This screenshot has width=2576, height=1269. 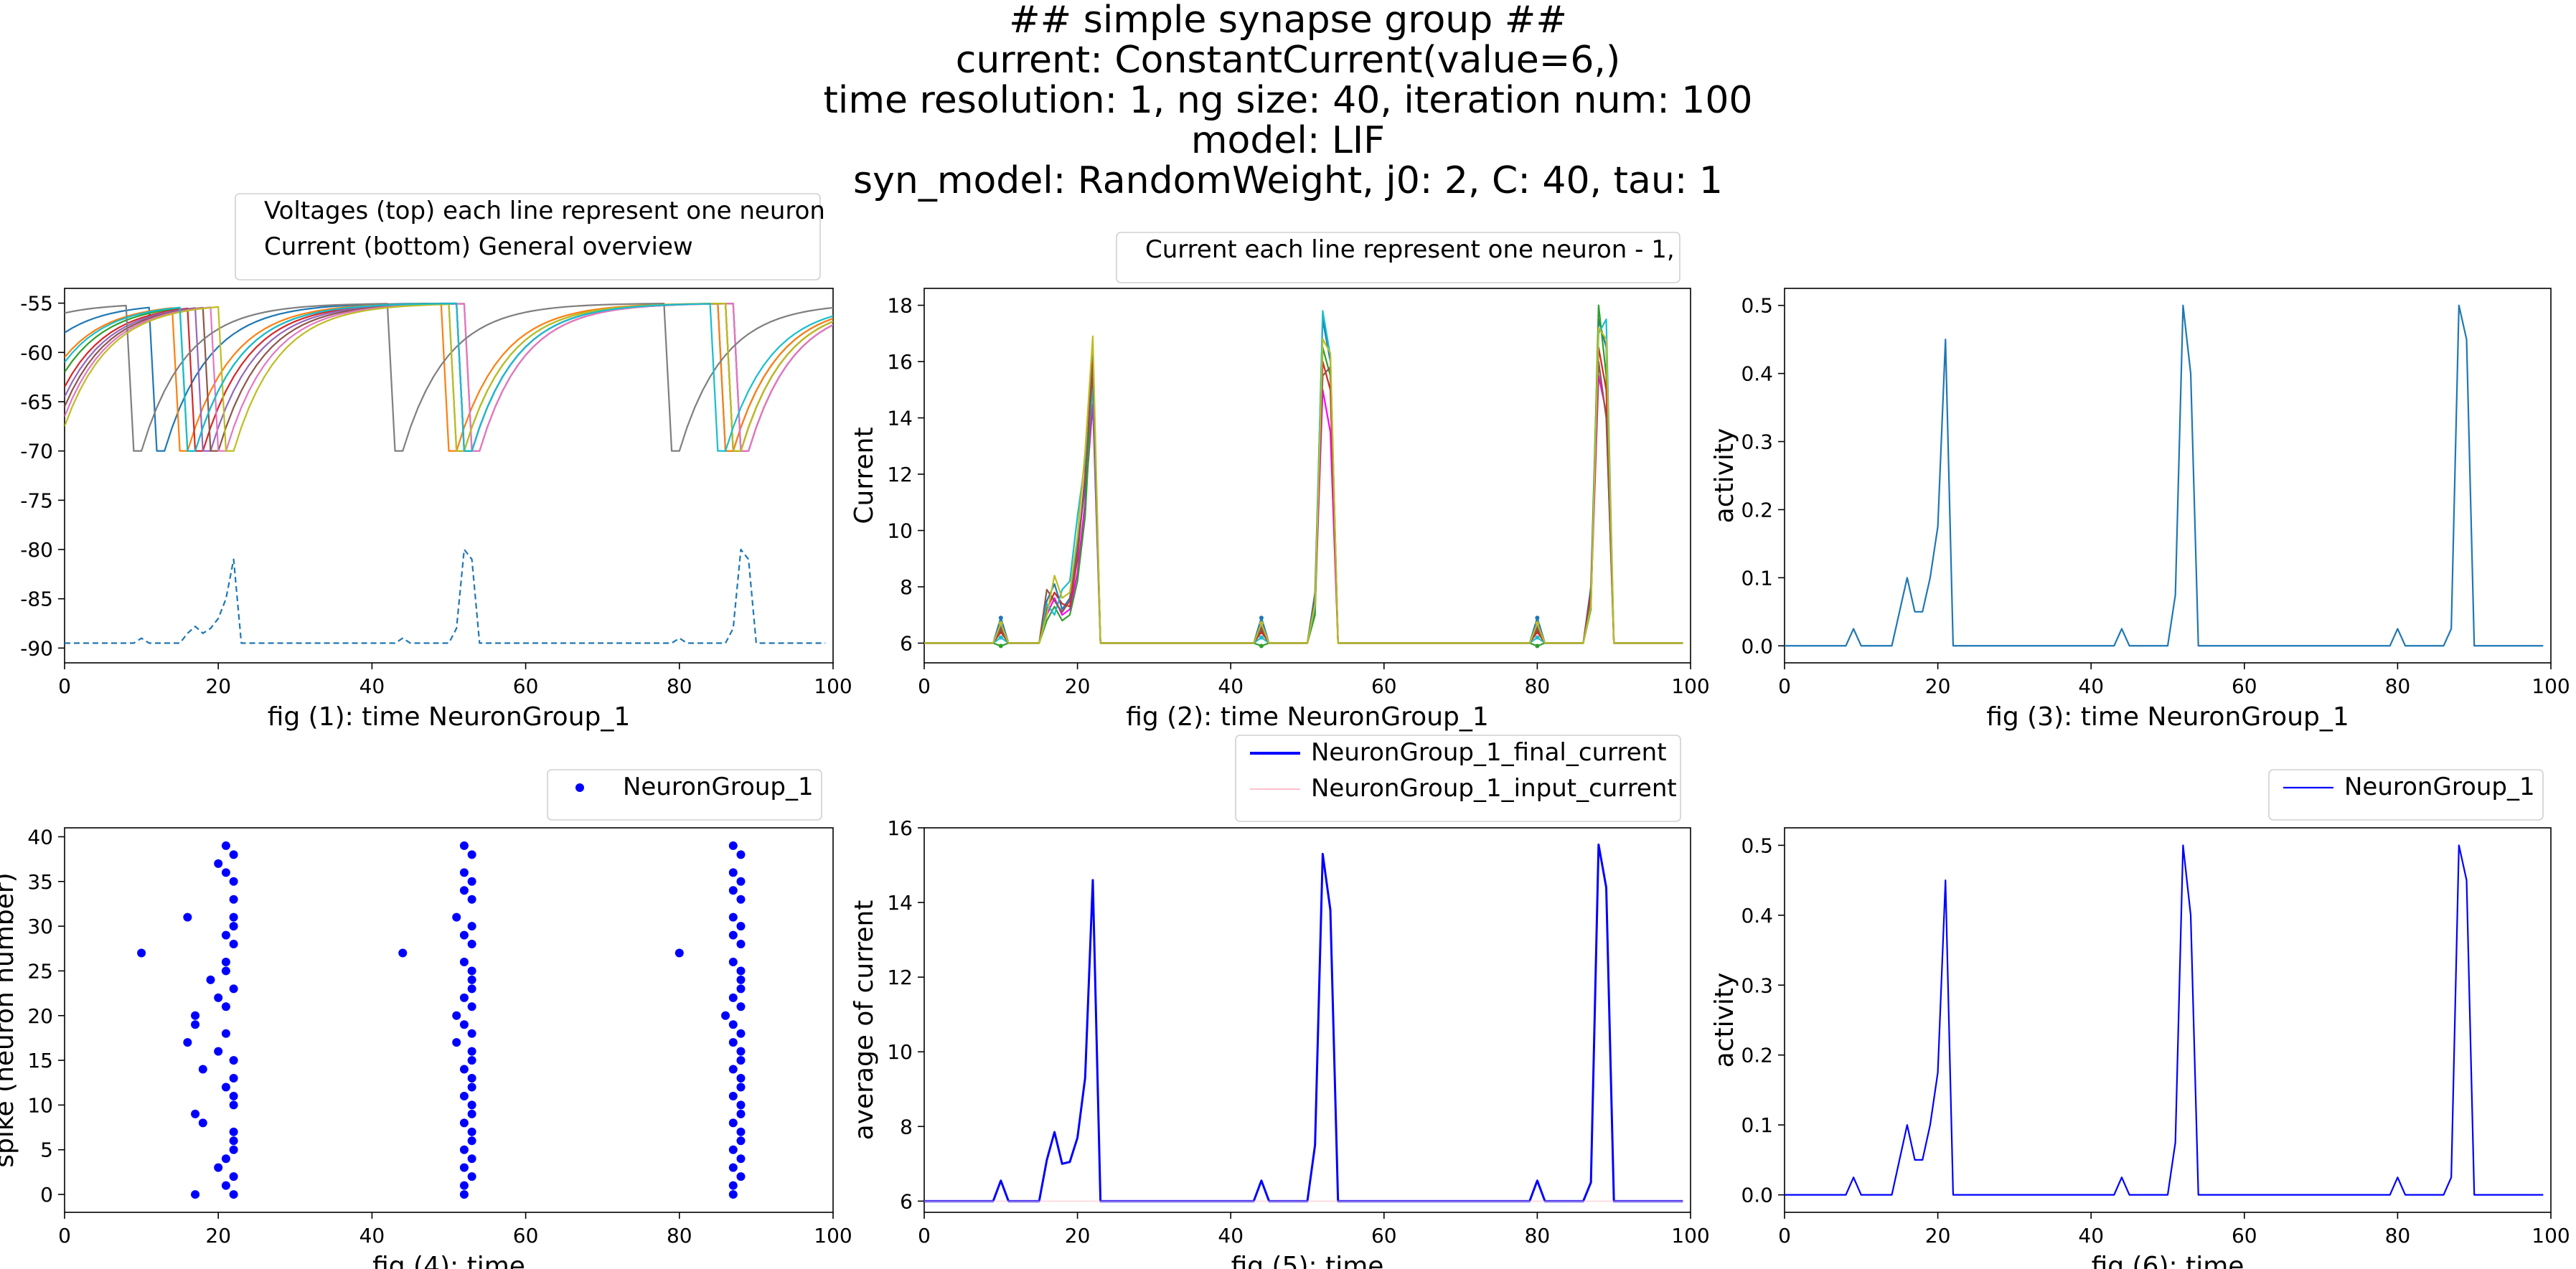 I want to click on y-tick-label: 0.5, so click(x=1757, y=845).